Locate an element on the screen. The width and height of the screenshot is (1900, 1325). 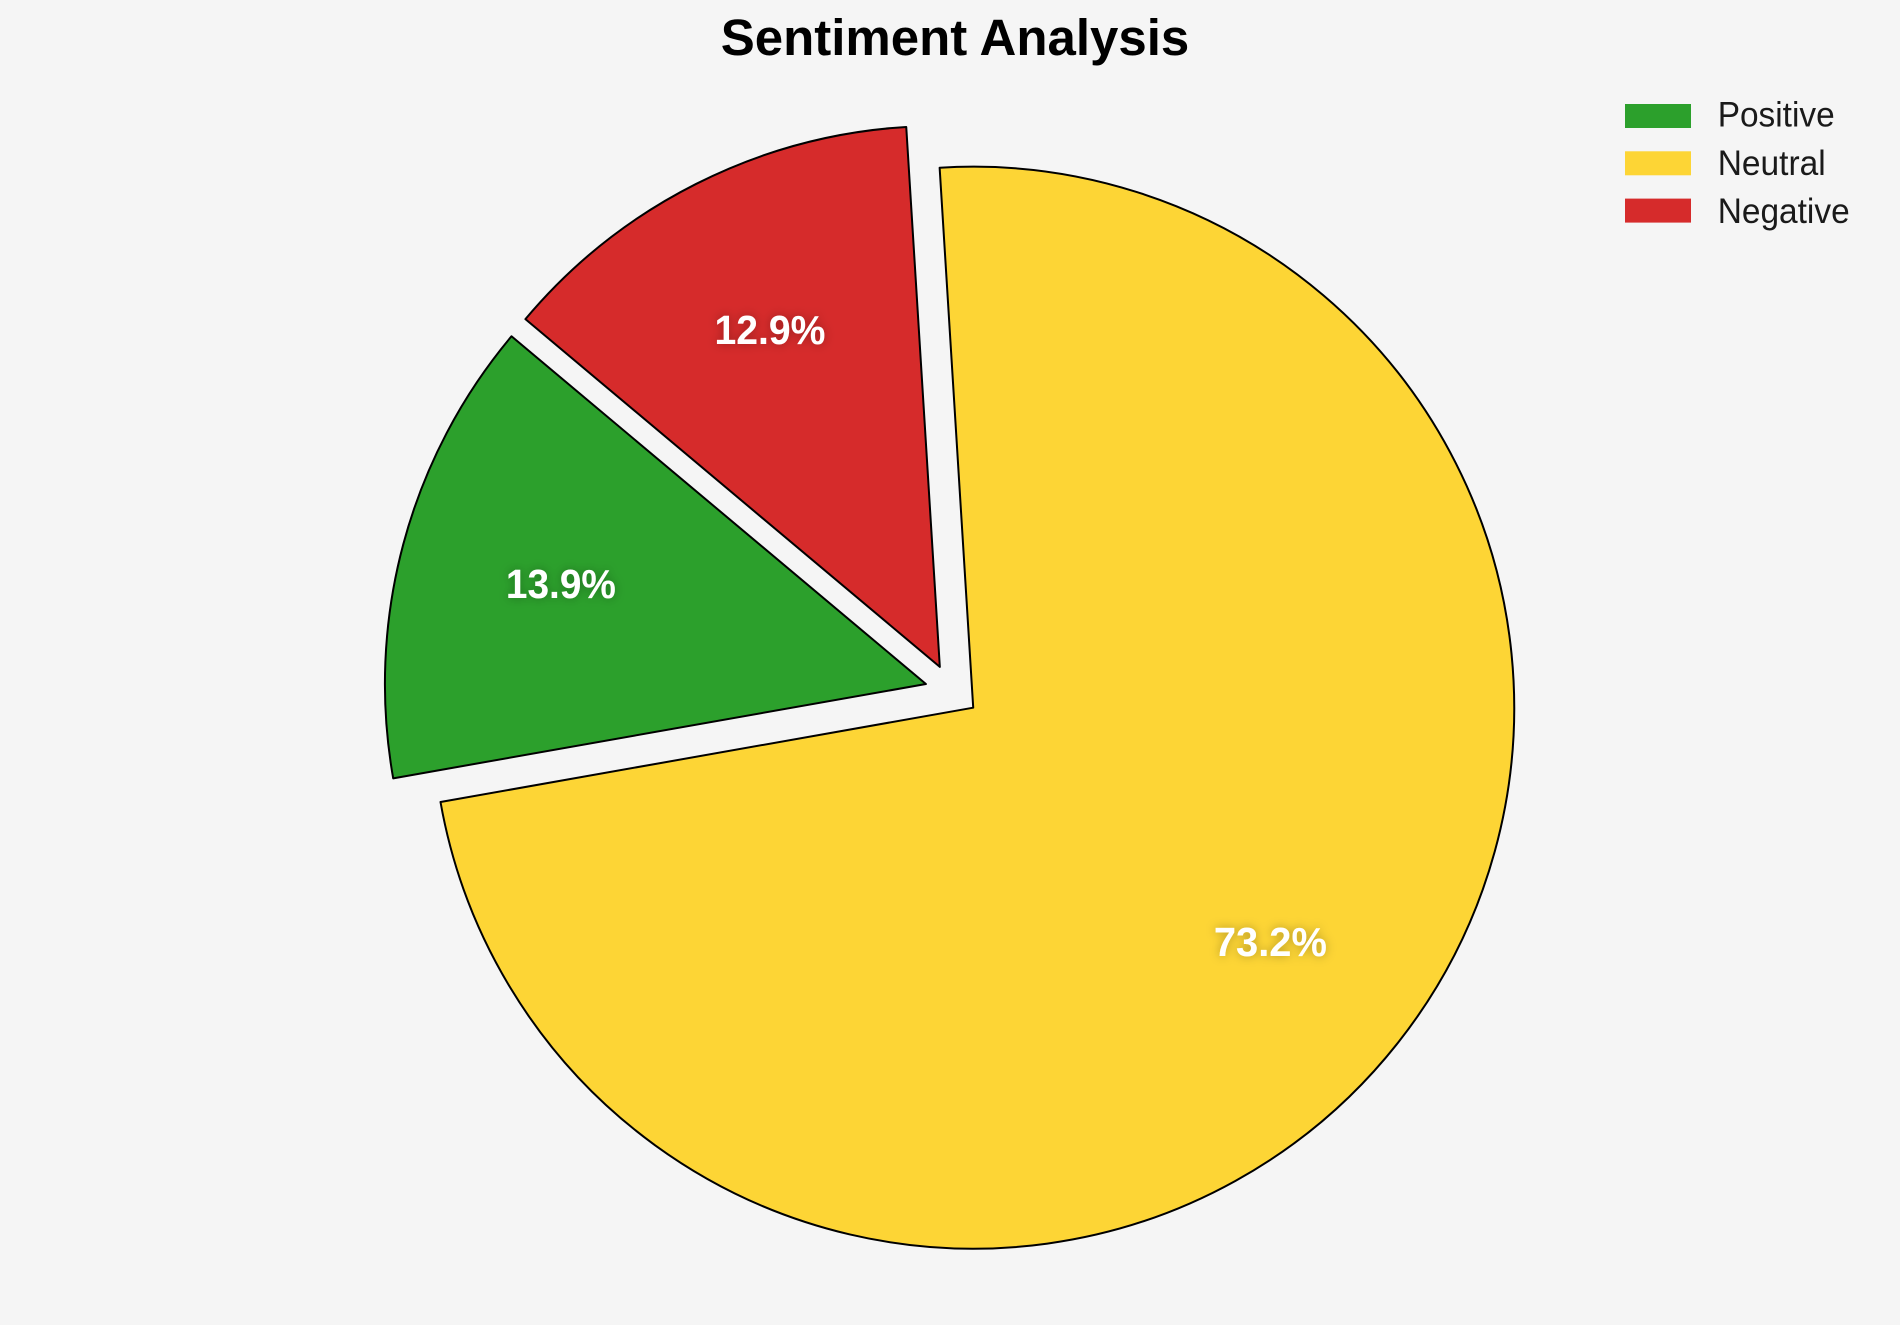
svg-text: Positive is located at coordinates (1776, 115).